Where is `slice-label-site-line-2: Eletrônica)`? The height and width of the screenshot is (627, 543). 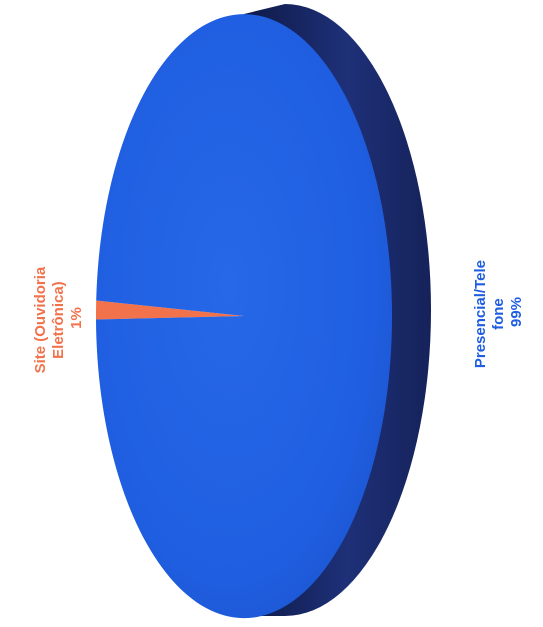 slice-label-site-line-2: Eletrônica) is located at coordinates (58, 320).